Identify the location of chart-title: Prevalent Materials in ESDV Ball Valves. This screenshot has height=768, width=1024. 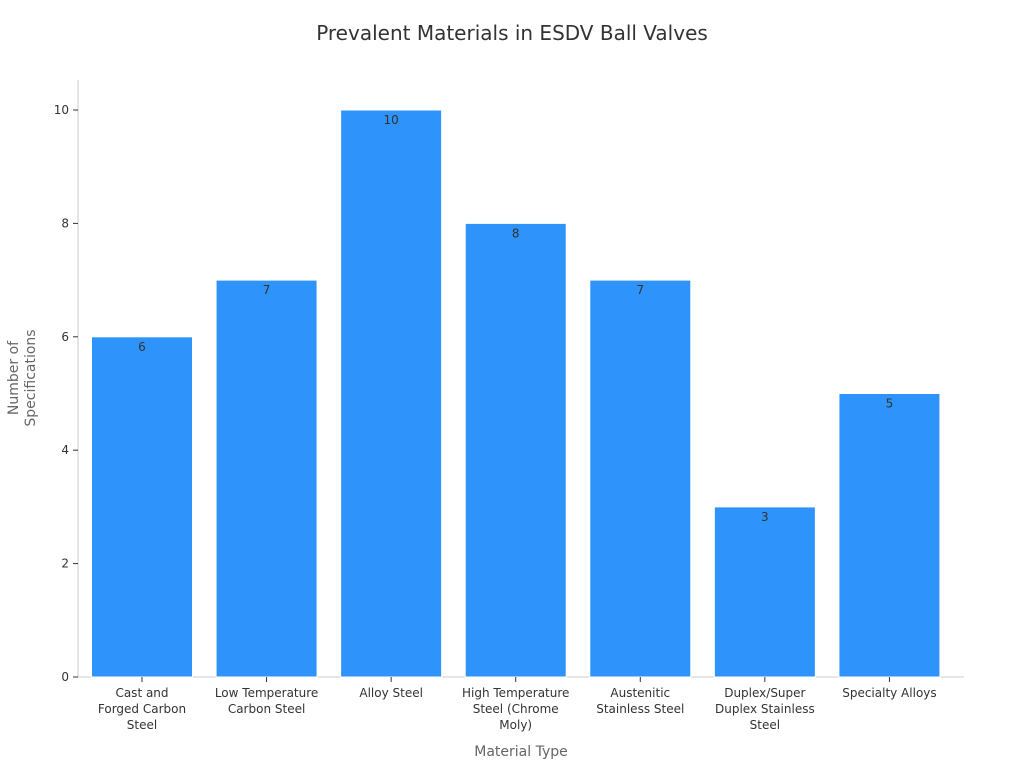
(512, 33).